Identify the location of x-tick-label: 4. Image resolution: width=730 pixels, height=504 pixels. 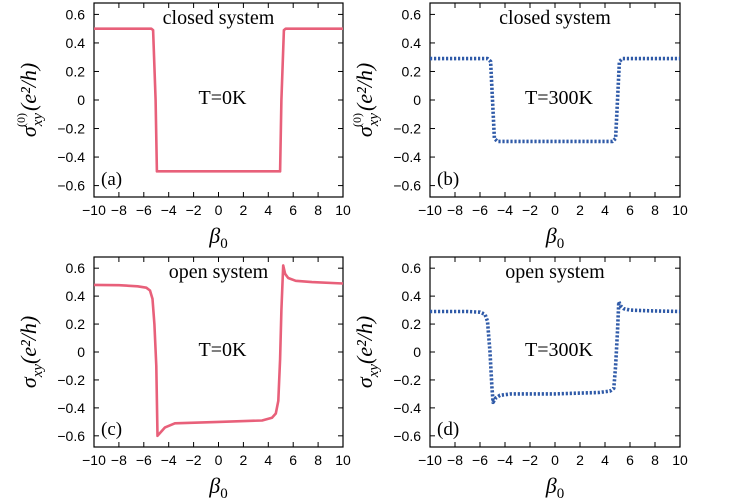
(605, 460).